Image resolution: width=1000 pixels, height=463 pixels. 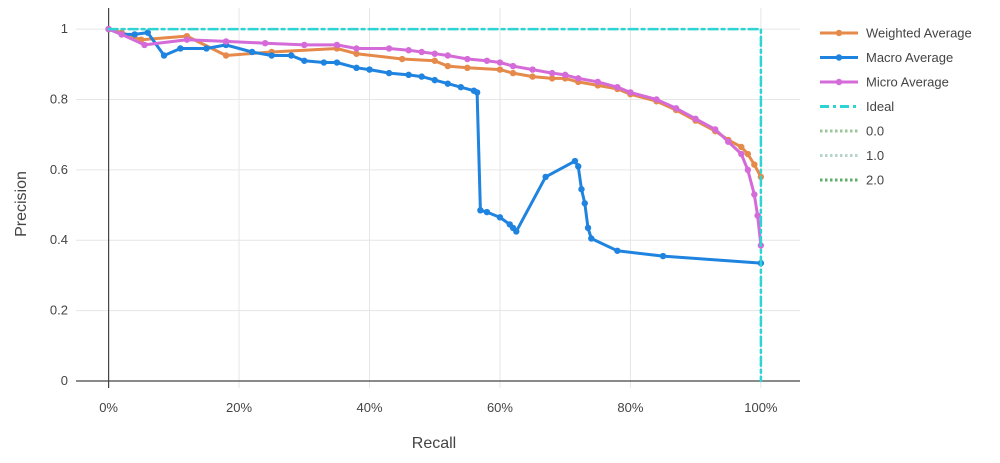 I want to click on y-axis-title: Precision, so click(x=21, y=204).